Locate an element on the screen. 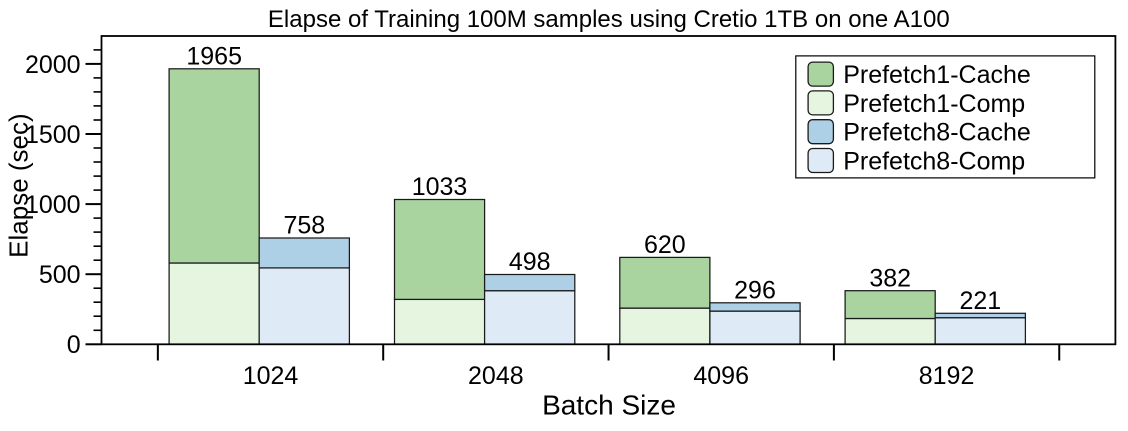 This screenshot has height=431, width=1128. svg-text: 1500 is located at coordinates (53, 135).